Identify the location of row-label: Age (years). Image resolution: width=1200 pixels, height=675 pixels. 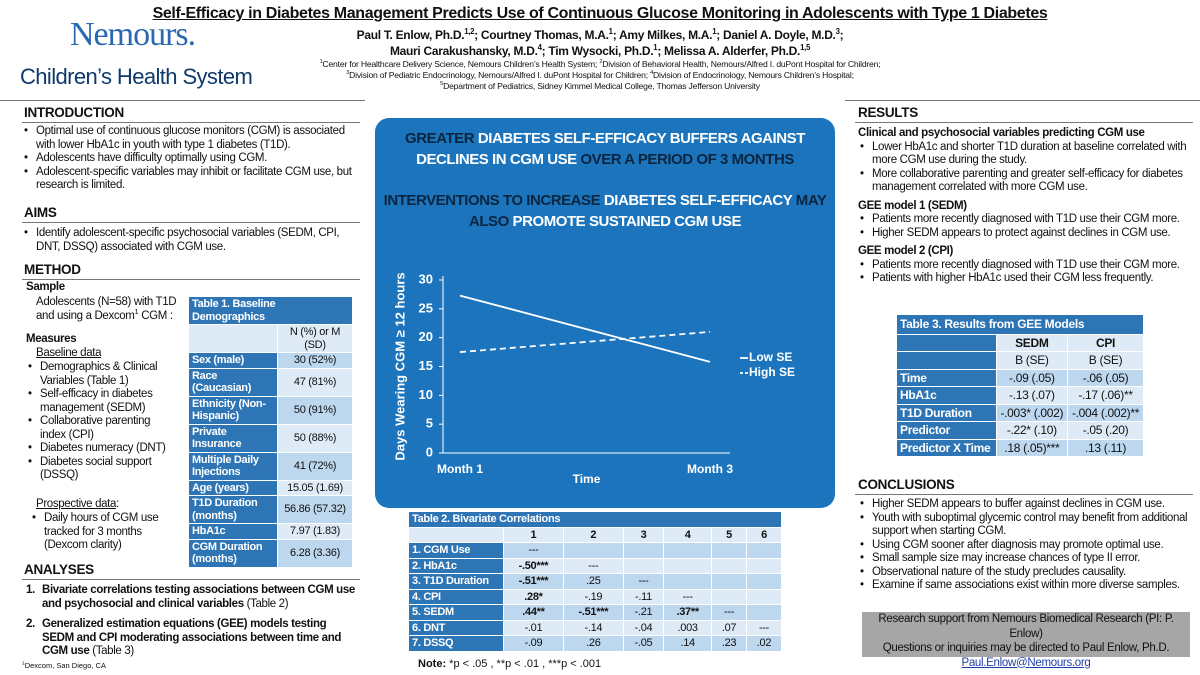
(233, 487).